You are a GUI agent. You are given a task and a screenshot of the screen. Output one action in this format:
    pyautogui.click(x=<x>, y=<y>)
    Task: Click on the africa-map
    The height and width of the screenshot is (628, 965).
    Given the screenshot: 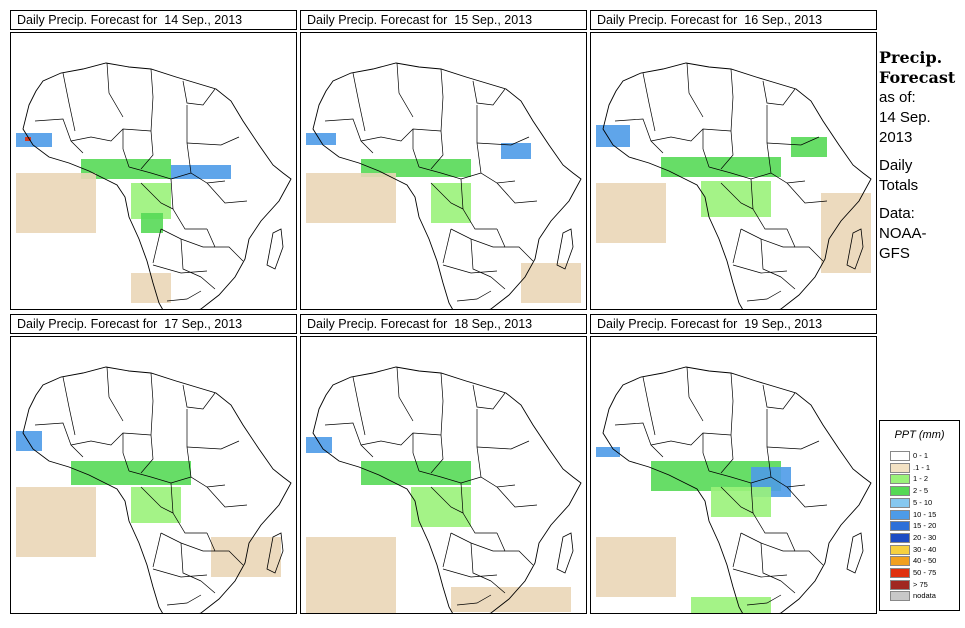 What is the action you would take?
    pyautogui.click(x=443, y=171)
    